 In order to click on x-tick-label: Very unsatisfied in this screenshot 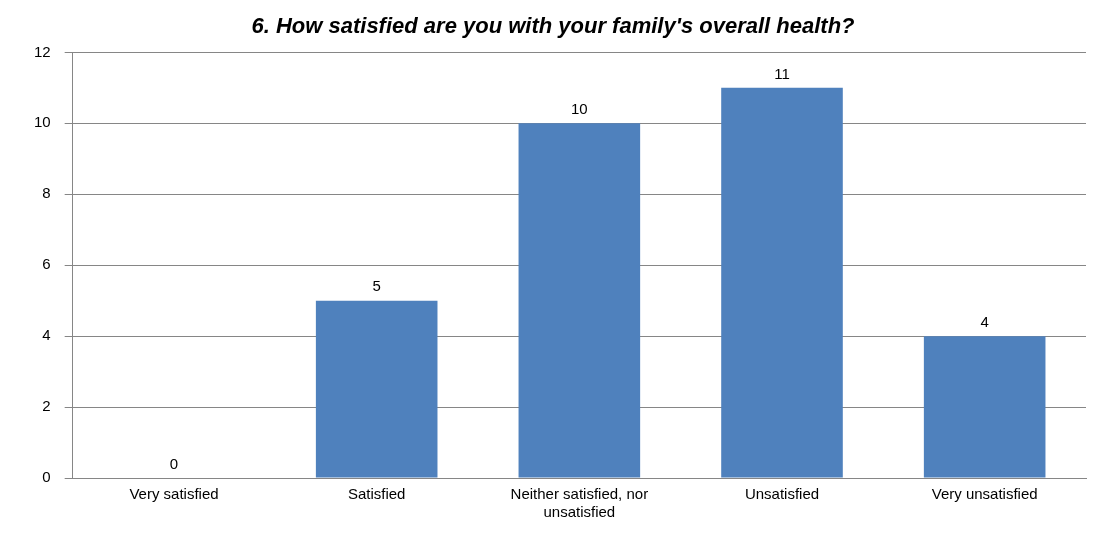, I will do `click(984, 494)`.